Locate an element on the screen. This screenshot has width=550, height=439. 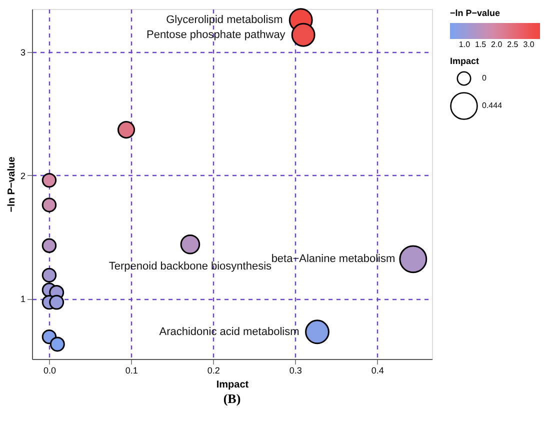
color-bar-label: 2.5 is located at coordinates (513, 44).